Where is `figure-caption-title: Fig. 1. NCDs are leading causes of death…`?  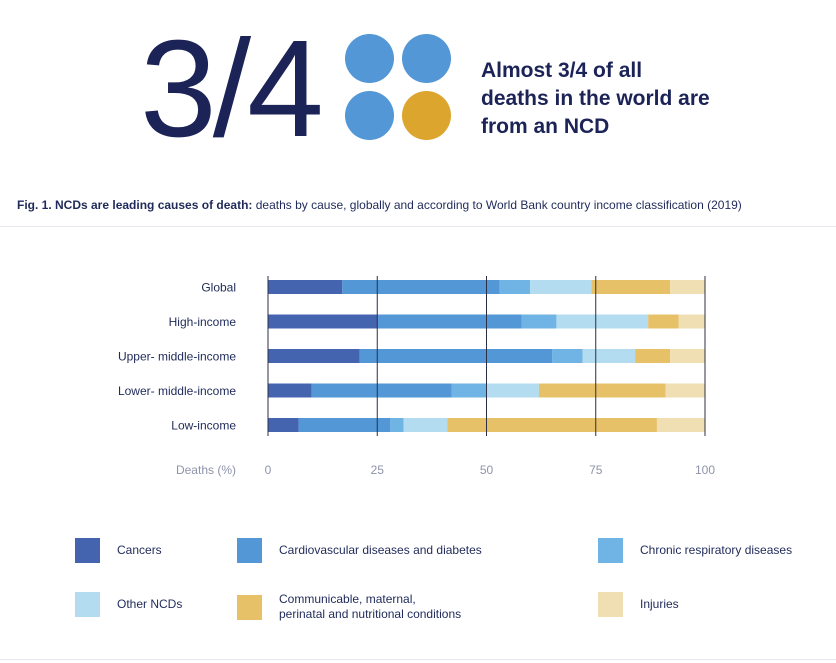
figure-caption-title: Fig. 1. NCDs are leading causes of death… is located at coordinates (135, 205).